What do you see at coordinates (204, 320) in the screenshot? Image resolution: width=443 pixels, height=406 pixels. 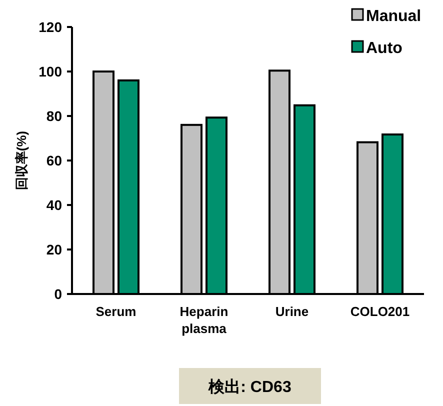 I see `x-tick-label: Heparin plasma` at bounding box center [204, 320].